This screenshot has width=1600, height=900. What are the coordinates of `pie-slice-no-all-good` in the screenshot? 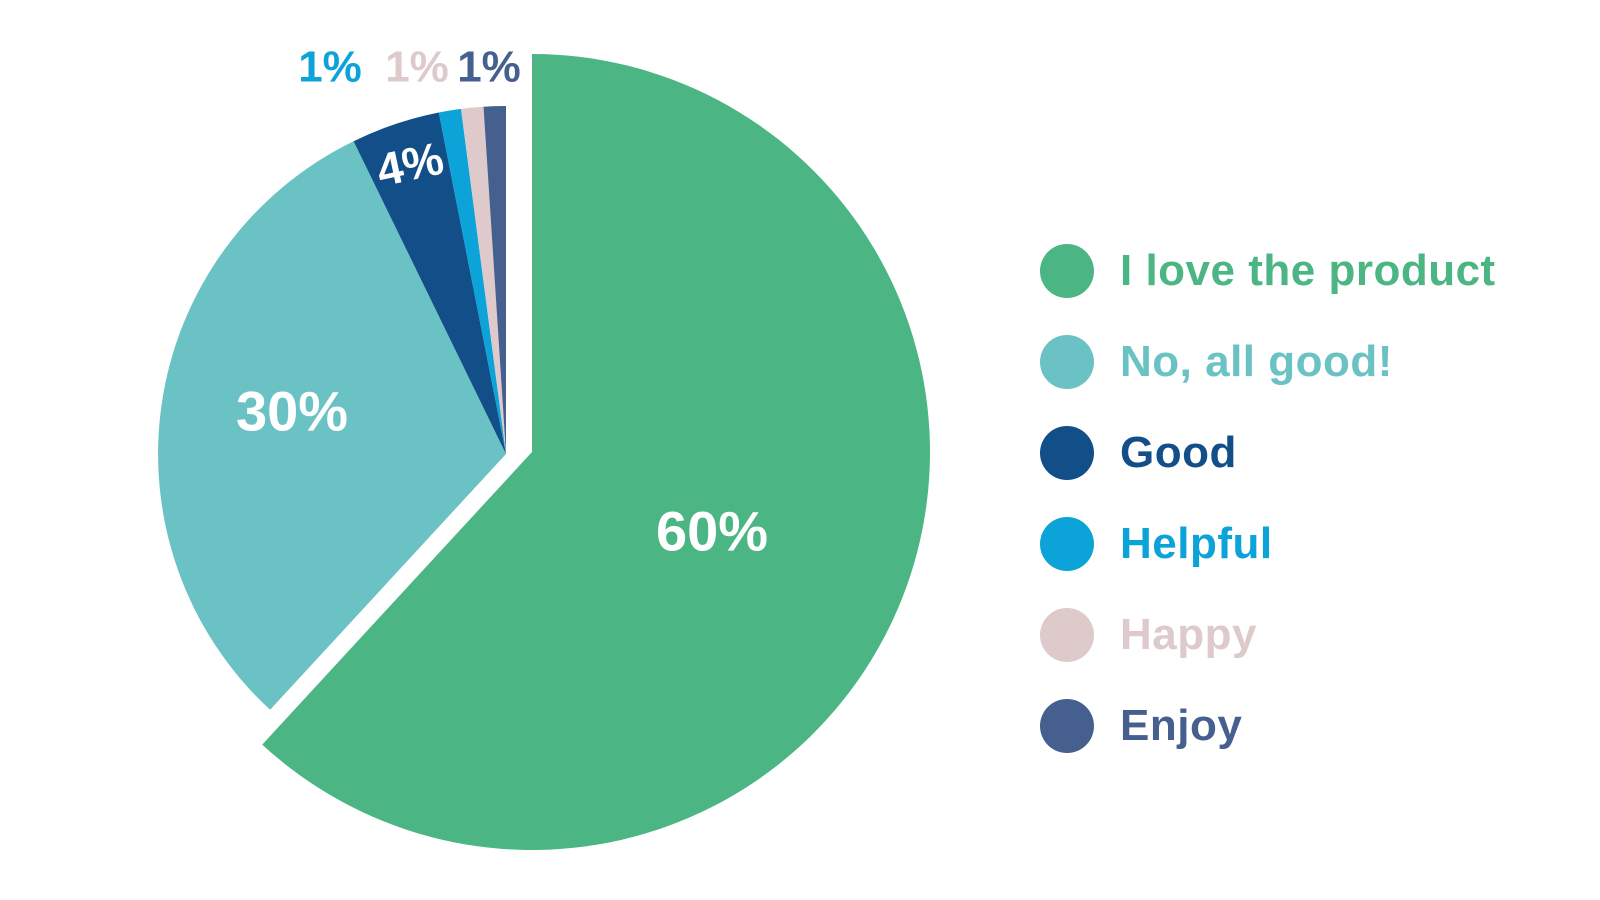 It's located at (332, 425).